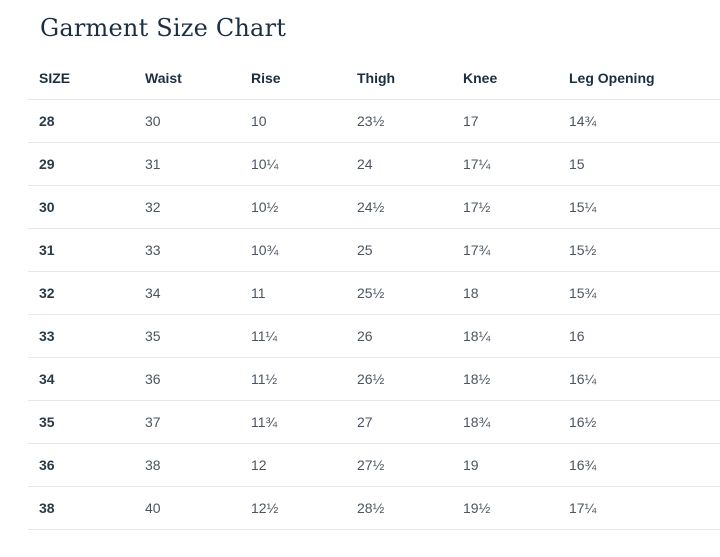 The width and height of the screenshot is (720, 557). What do you see at coordinates (639, 293) in the screenshot?
I see `cell-leg-opening: 15¾` at bounding box center [639, 293].